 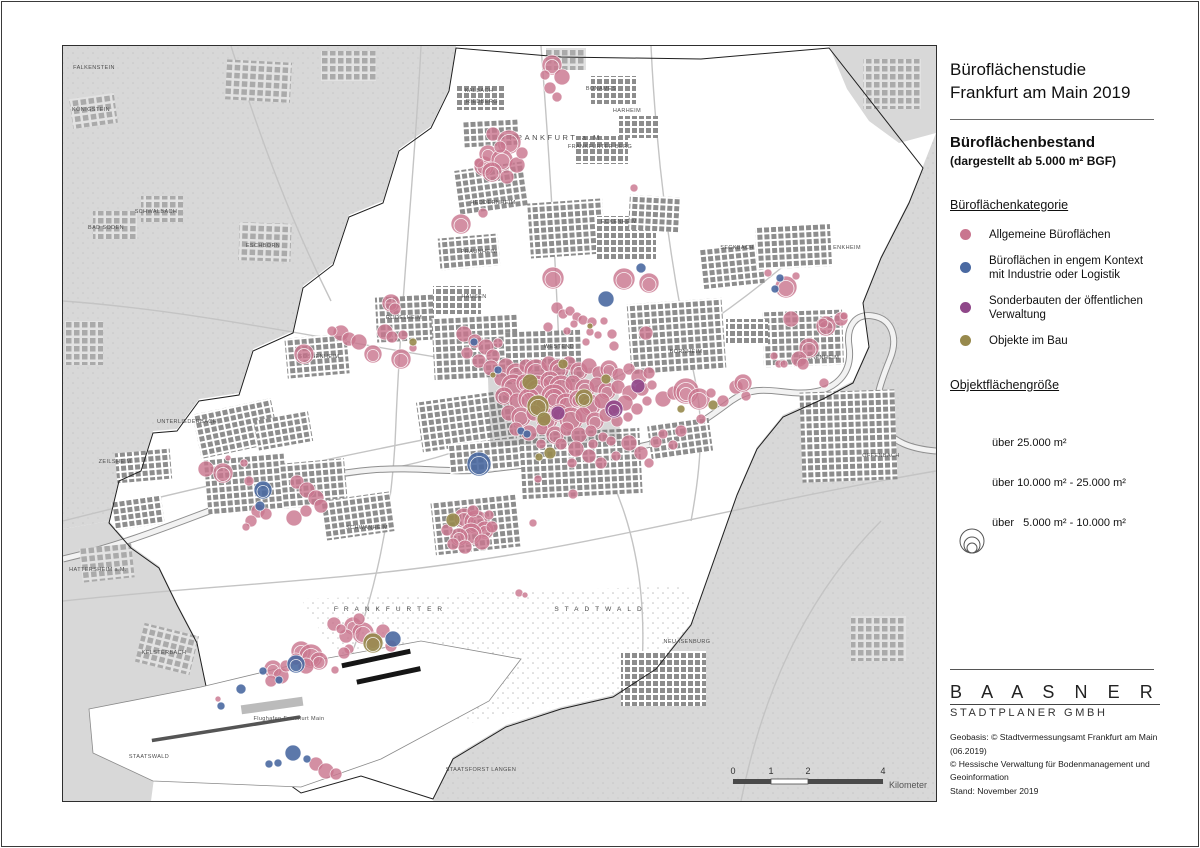 I want to click on map-bubble-v, so click(x=558, y=413).